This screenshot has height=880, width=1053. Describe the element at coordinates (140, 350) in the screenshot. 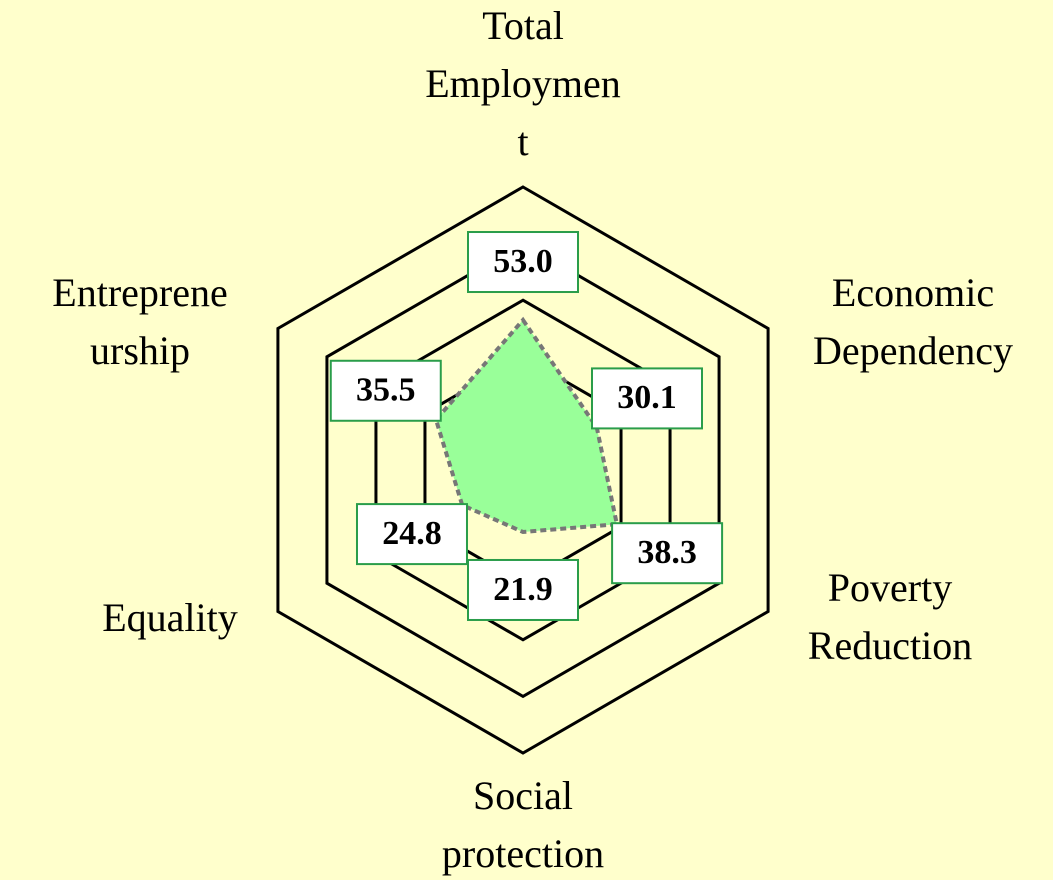

I see `category-label: urship` at that location.